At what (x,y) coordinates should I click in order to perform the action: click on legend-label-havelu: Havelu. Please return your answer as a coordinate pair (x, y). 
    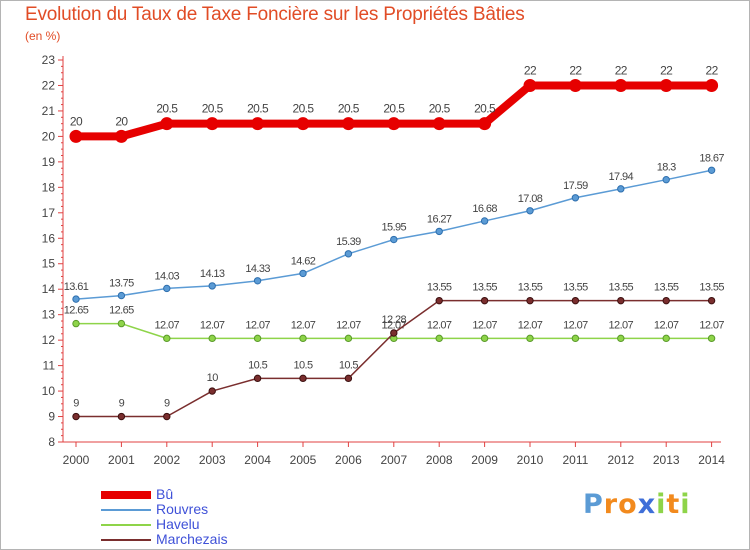
    Looking at the image, I should click on (178, 524).